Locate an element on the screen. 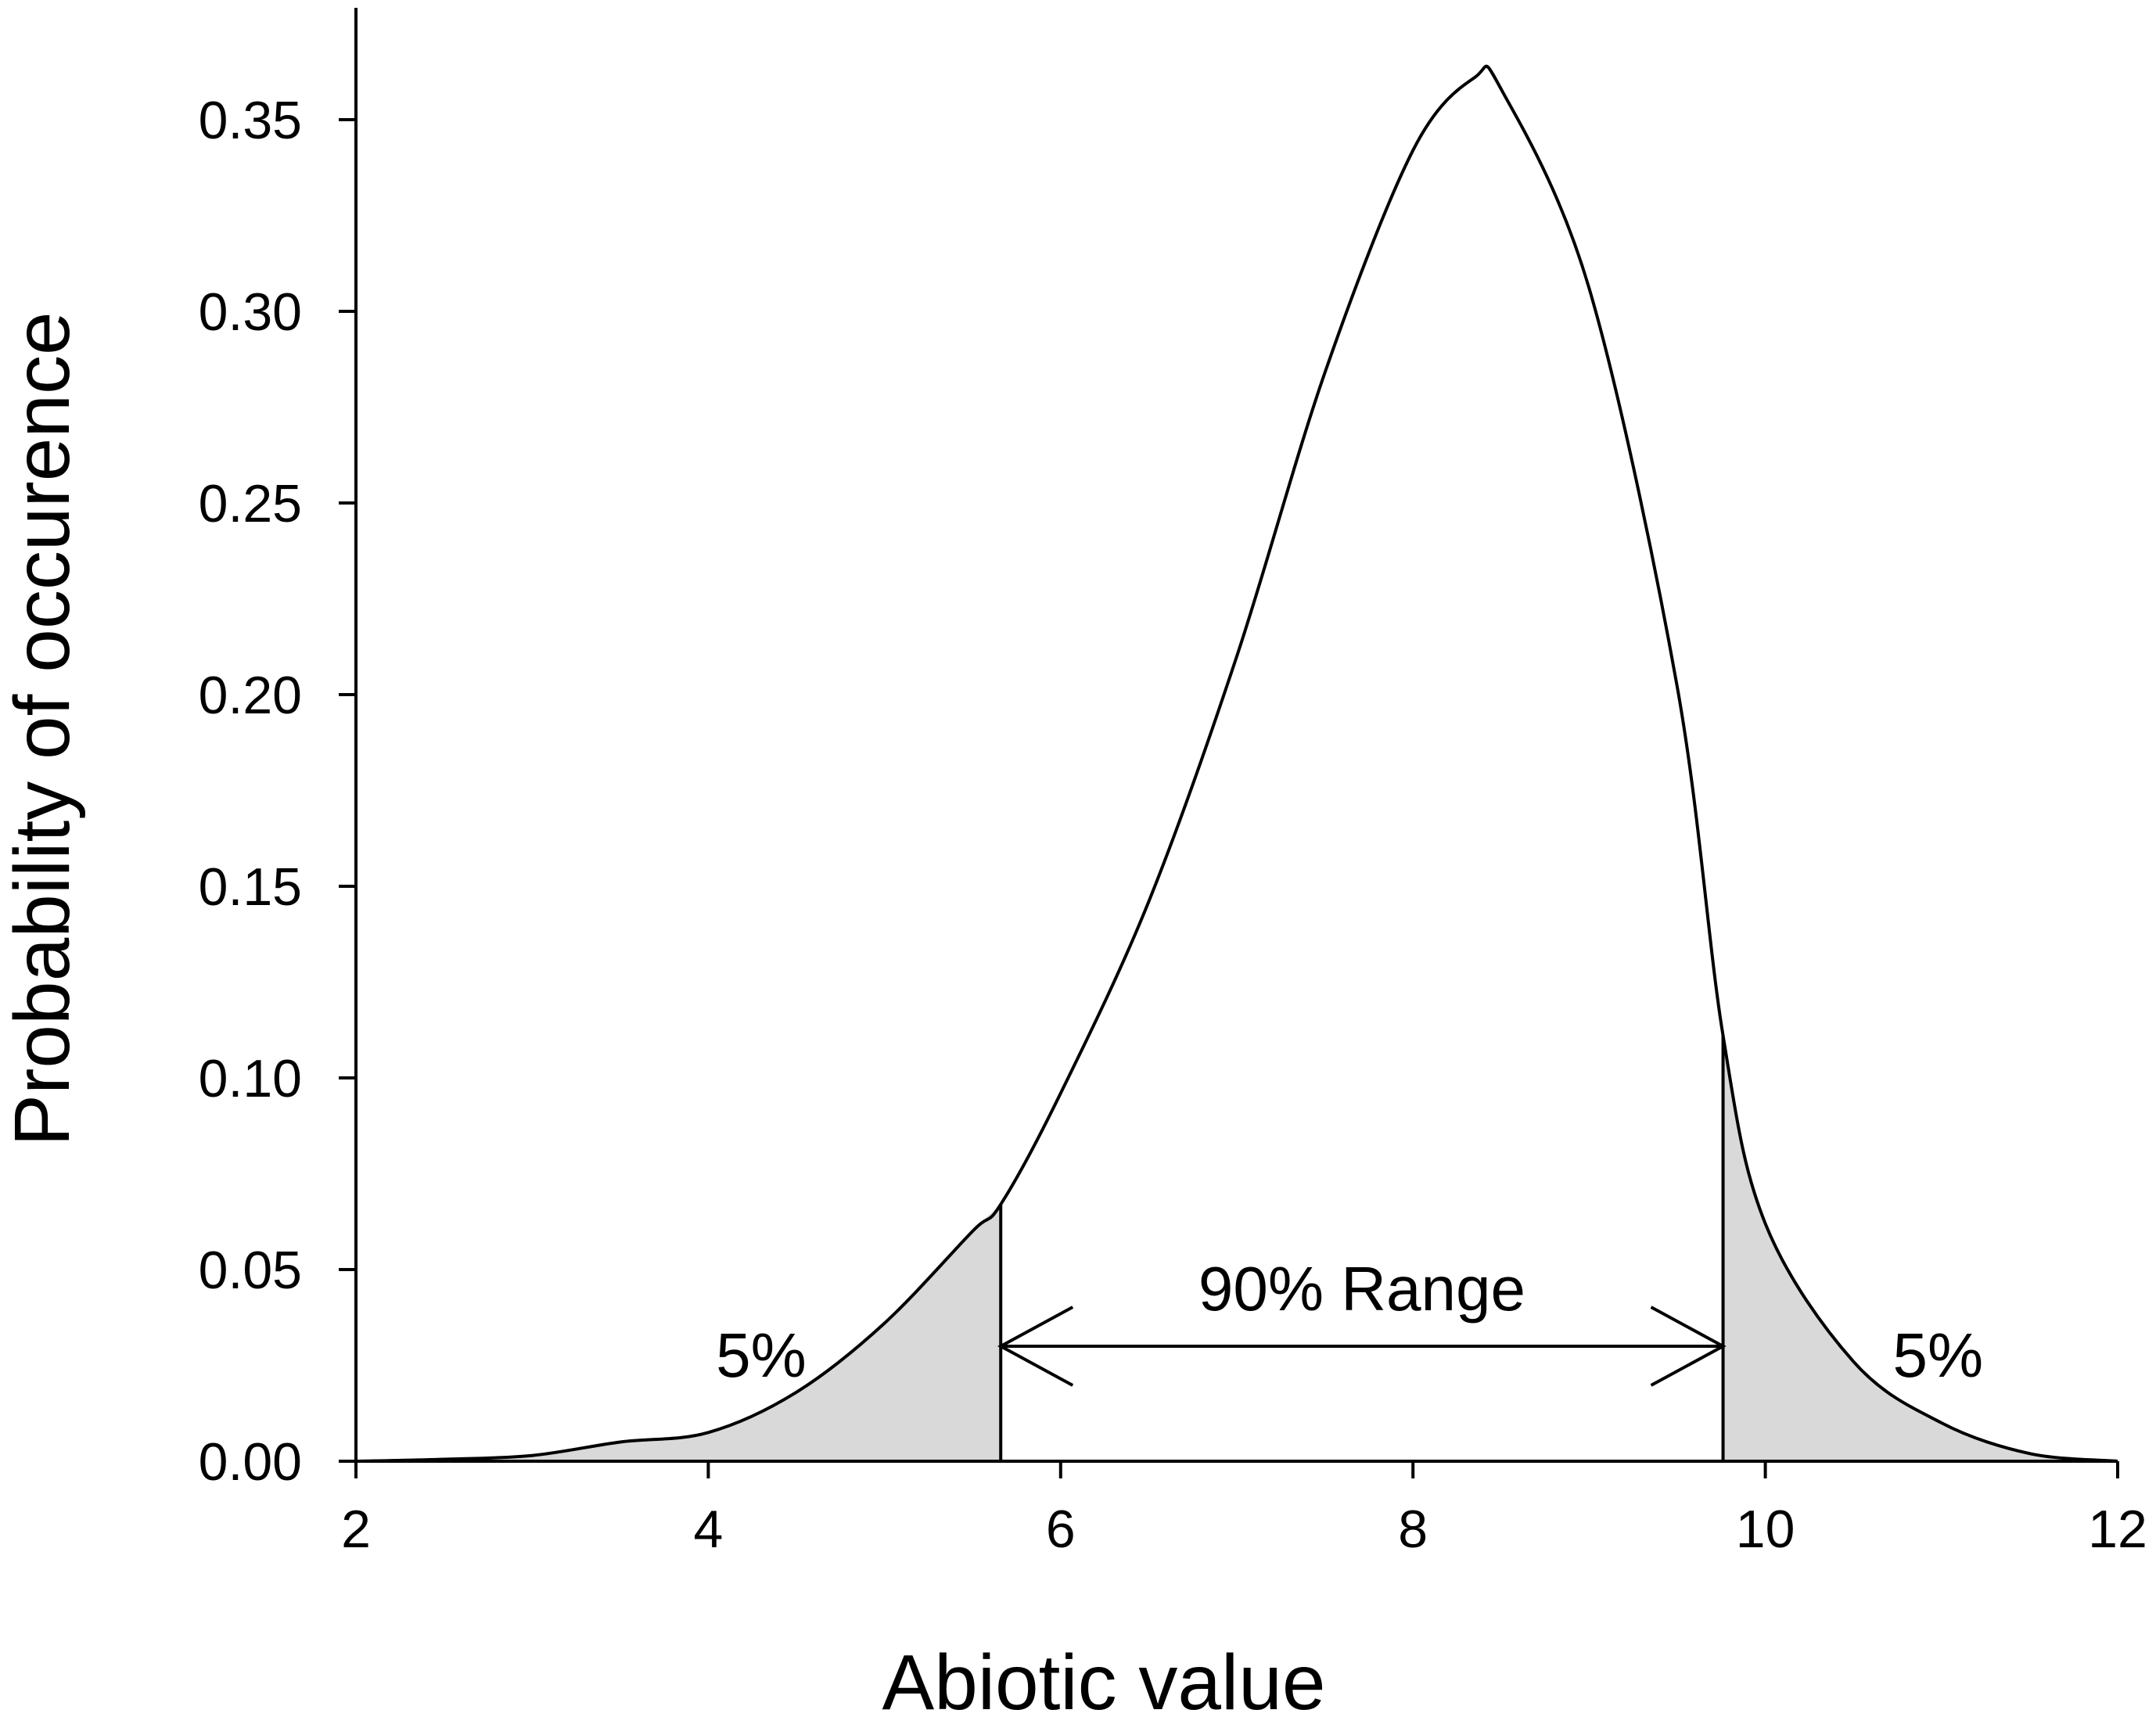 The width and height of the screenshot is (2156, 1717). range-annotation is located at coordinates (1362, 1346).